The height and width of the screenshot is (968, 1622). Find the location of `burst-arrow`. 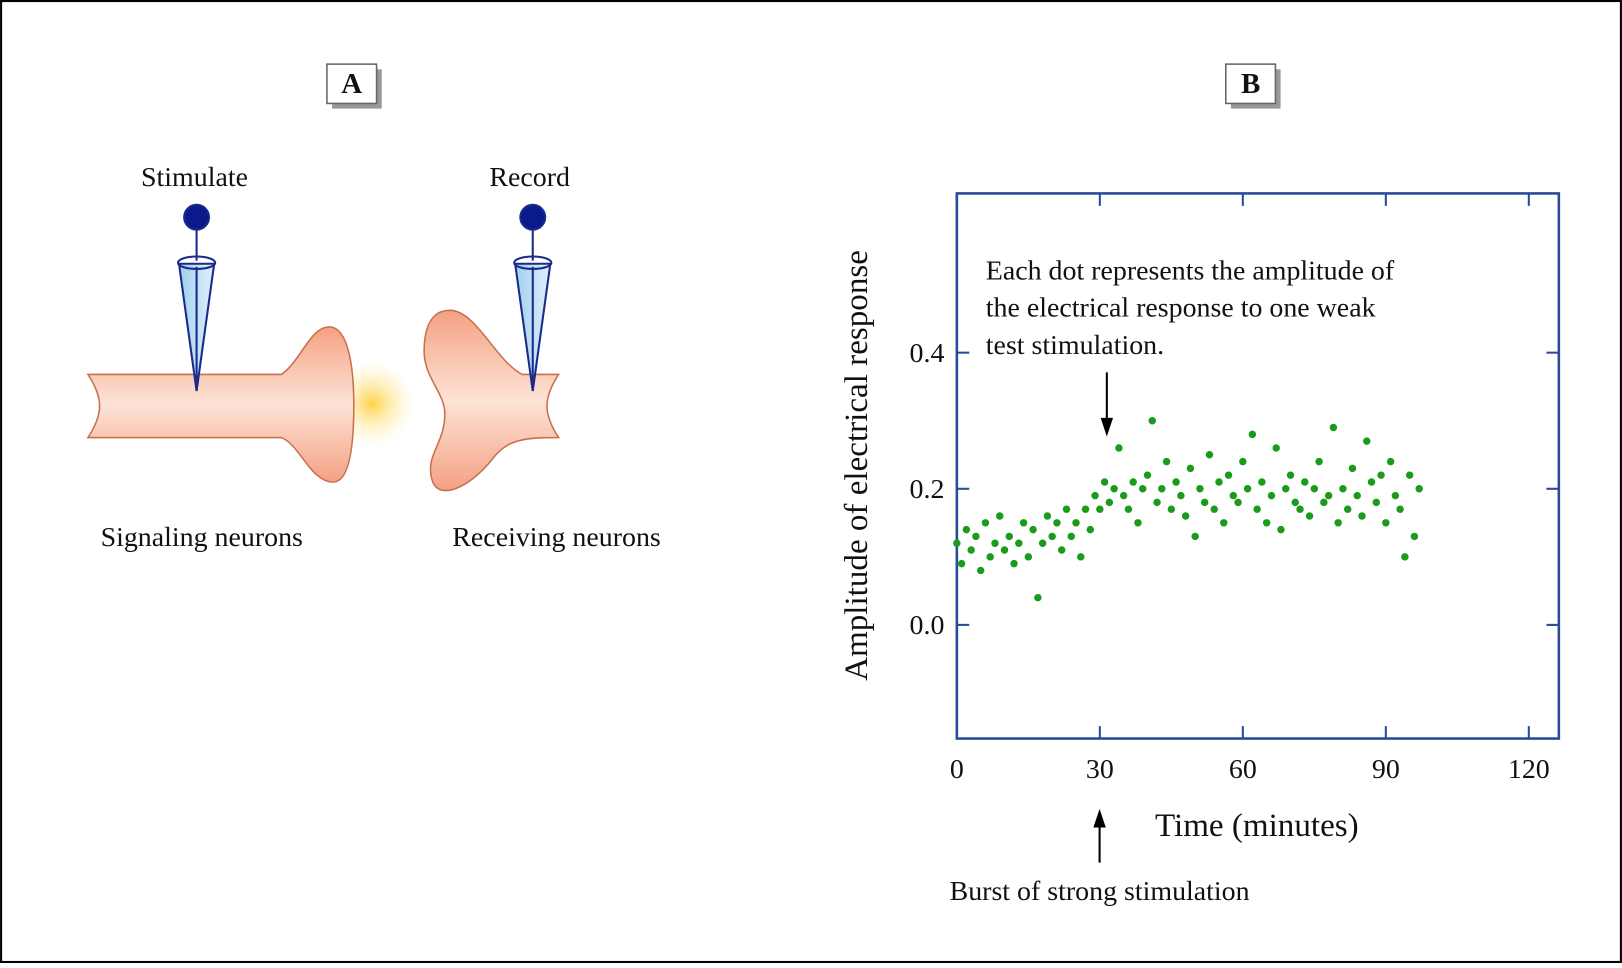

burst-arrow is located at coordinates (1099, 835).